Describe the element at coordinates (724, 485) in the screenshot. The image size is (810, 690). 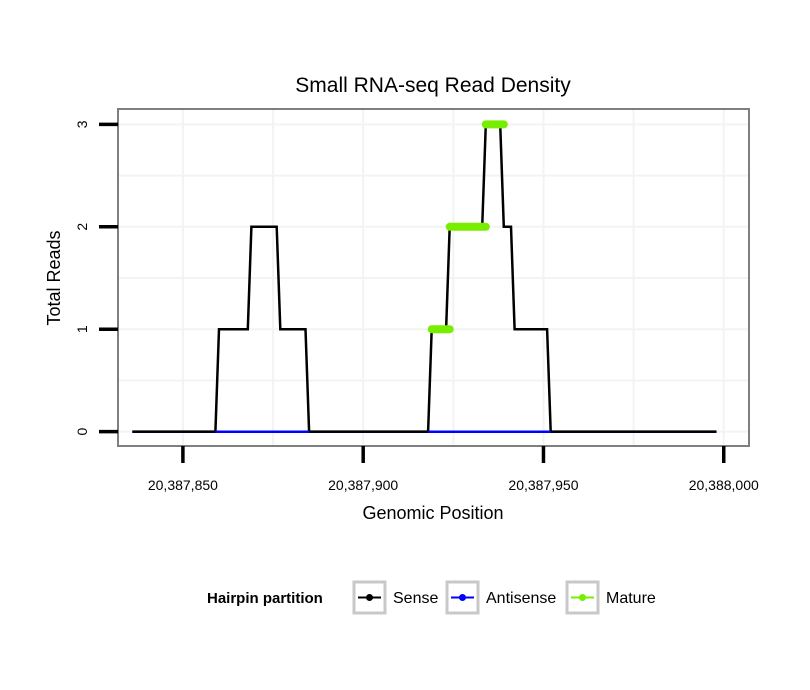
I see `x-tick-label: 20,388,000` at that location.